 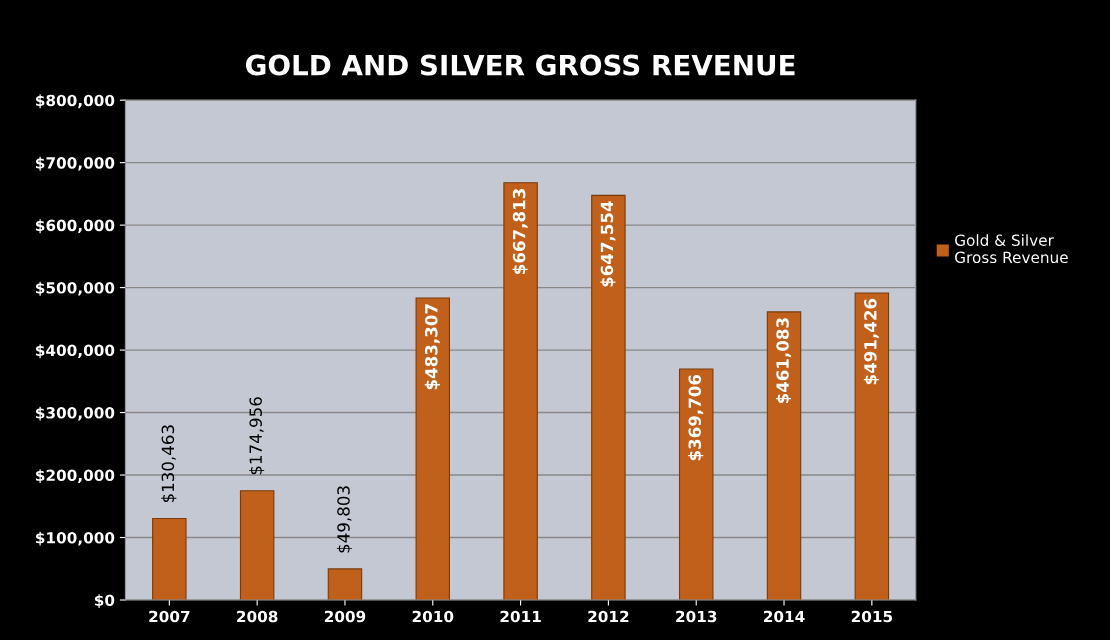 What do you see at coordinates (784, 616) in the screenshot?
I see `x-tick-label: 2014` at bounding box center [784, 616].